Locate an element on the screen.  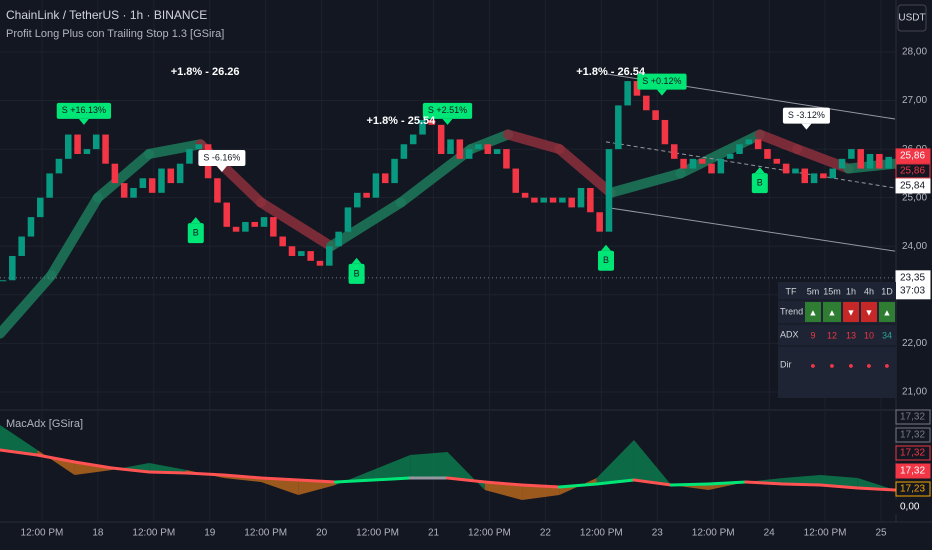
table-cell-text: 13 is located at coordinates (851, 335).